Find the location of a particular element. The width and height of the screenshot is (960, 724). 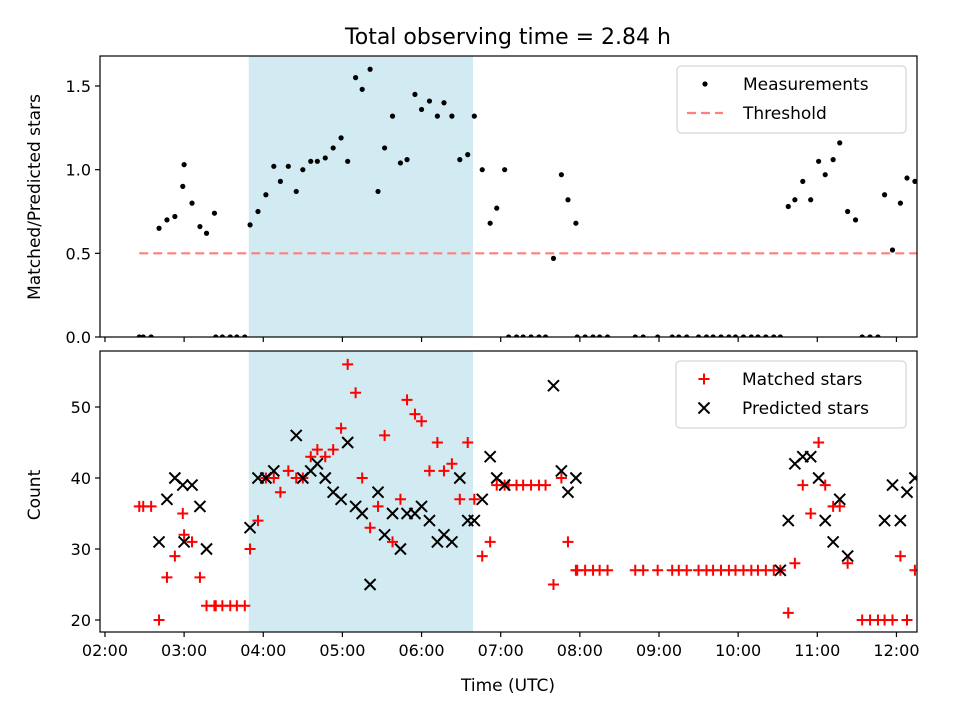

x-tick-label: 12:00 is located at coordinates (896, 650).